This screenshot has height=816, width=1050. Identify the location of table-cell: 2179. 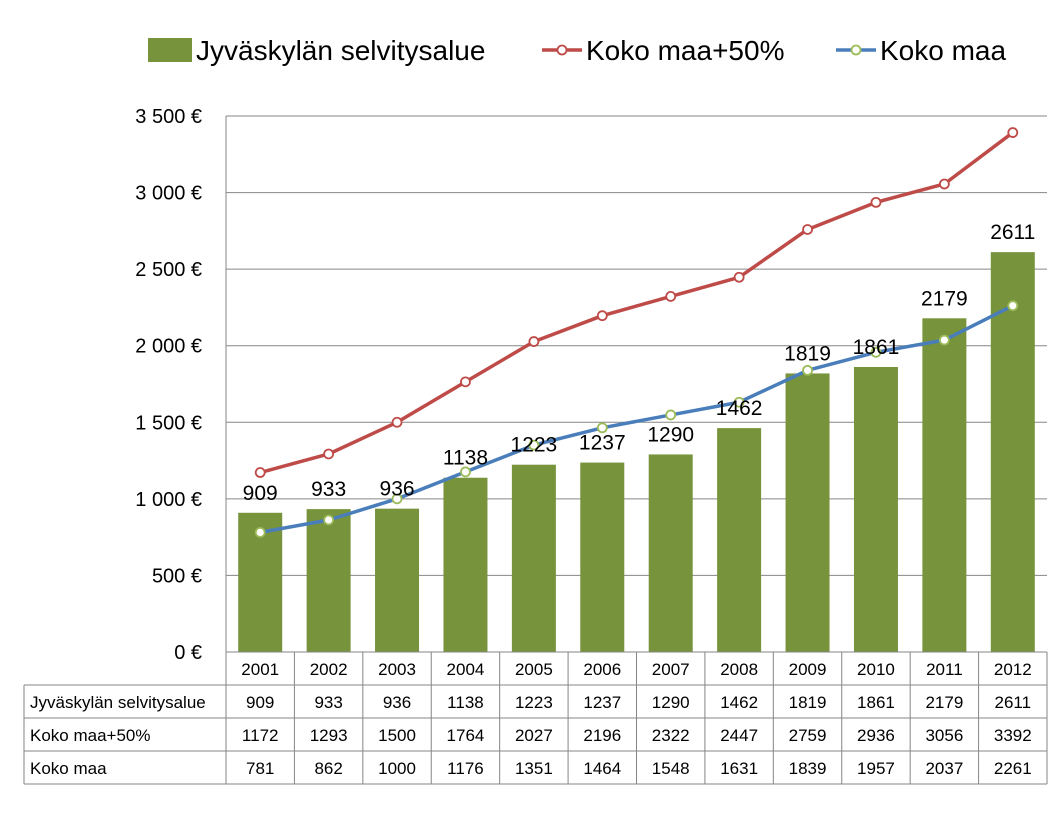
(944, 702).